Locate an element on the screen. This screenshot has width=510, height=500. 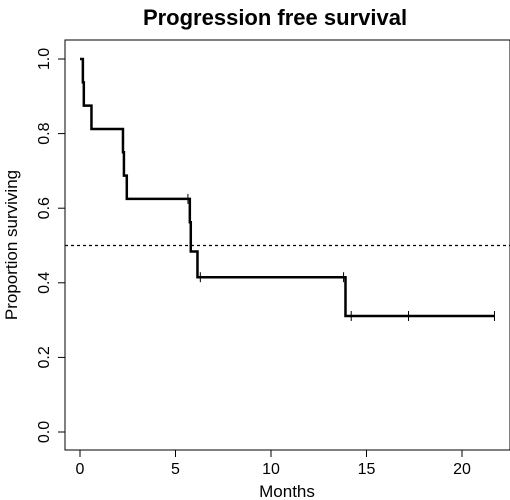
y-tick-label: 1.0 is located at coordinates (44, 59).